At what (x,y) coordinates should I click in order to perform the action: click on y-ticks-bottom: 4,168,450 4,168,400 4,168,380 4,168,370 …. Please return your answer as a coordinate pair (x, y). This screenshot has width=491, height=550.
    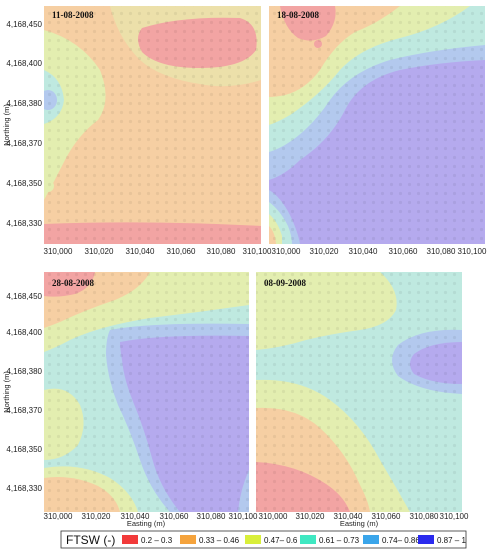
    Looking at the image, I should click on (24, 392).